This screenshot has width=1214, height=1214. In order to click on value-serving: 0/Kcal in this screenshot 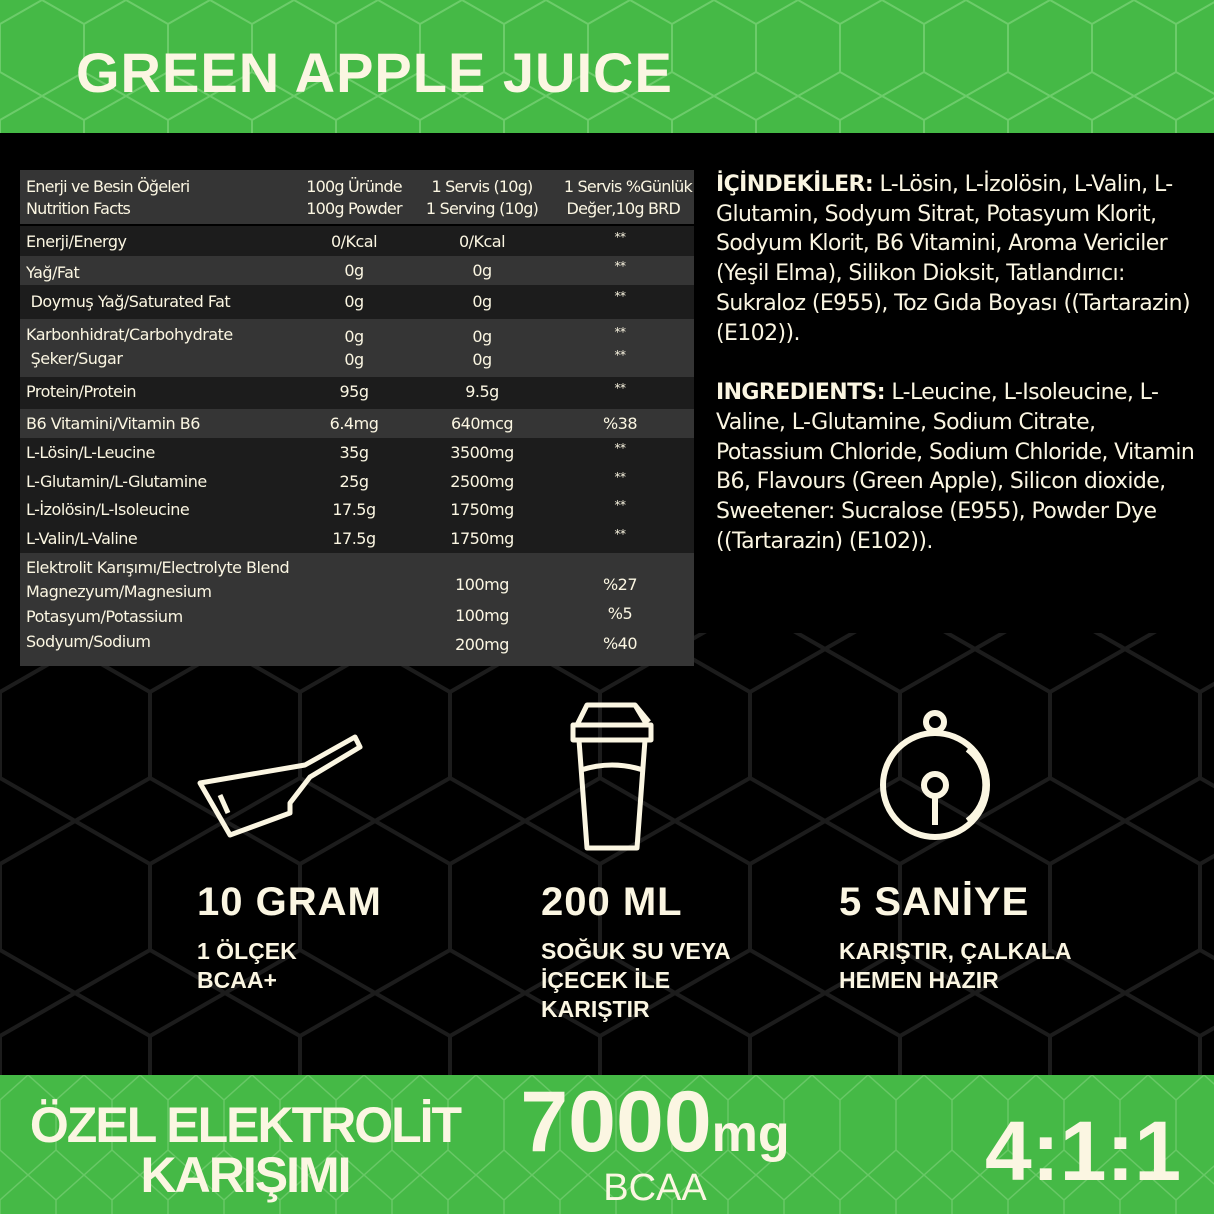, I will do `click(482, 241)`.